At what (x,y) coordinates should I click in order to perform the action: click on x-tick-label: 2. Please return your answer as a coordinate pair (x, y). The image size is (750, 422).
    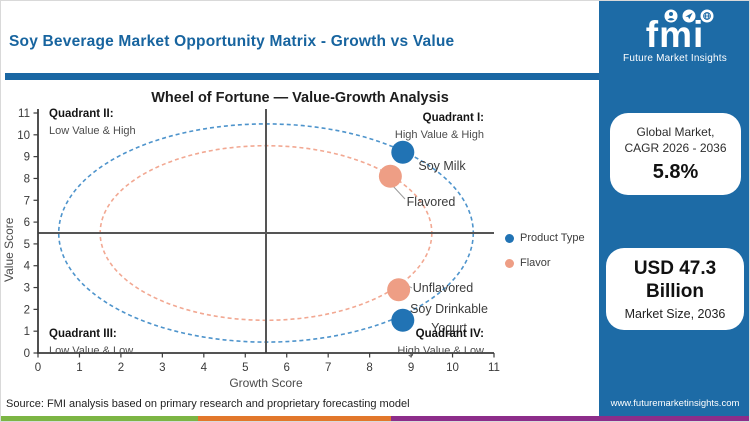
    Looking at the image, I should click on (121, 368).